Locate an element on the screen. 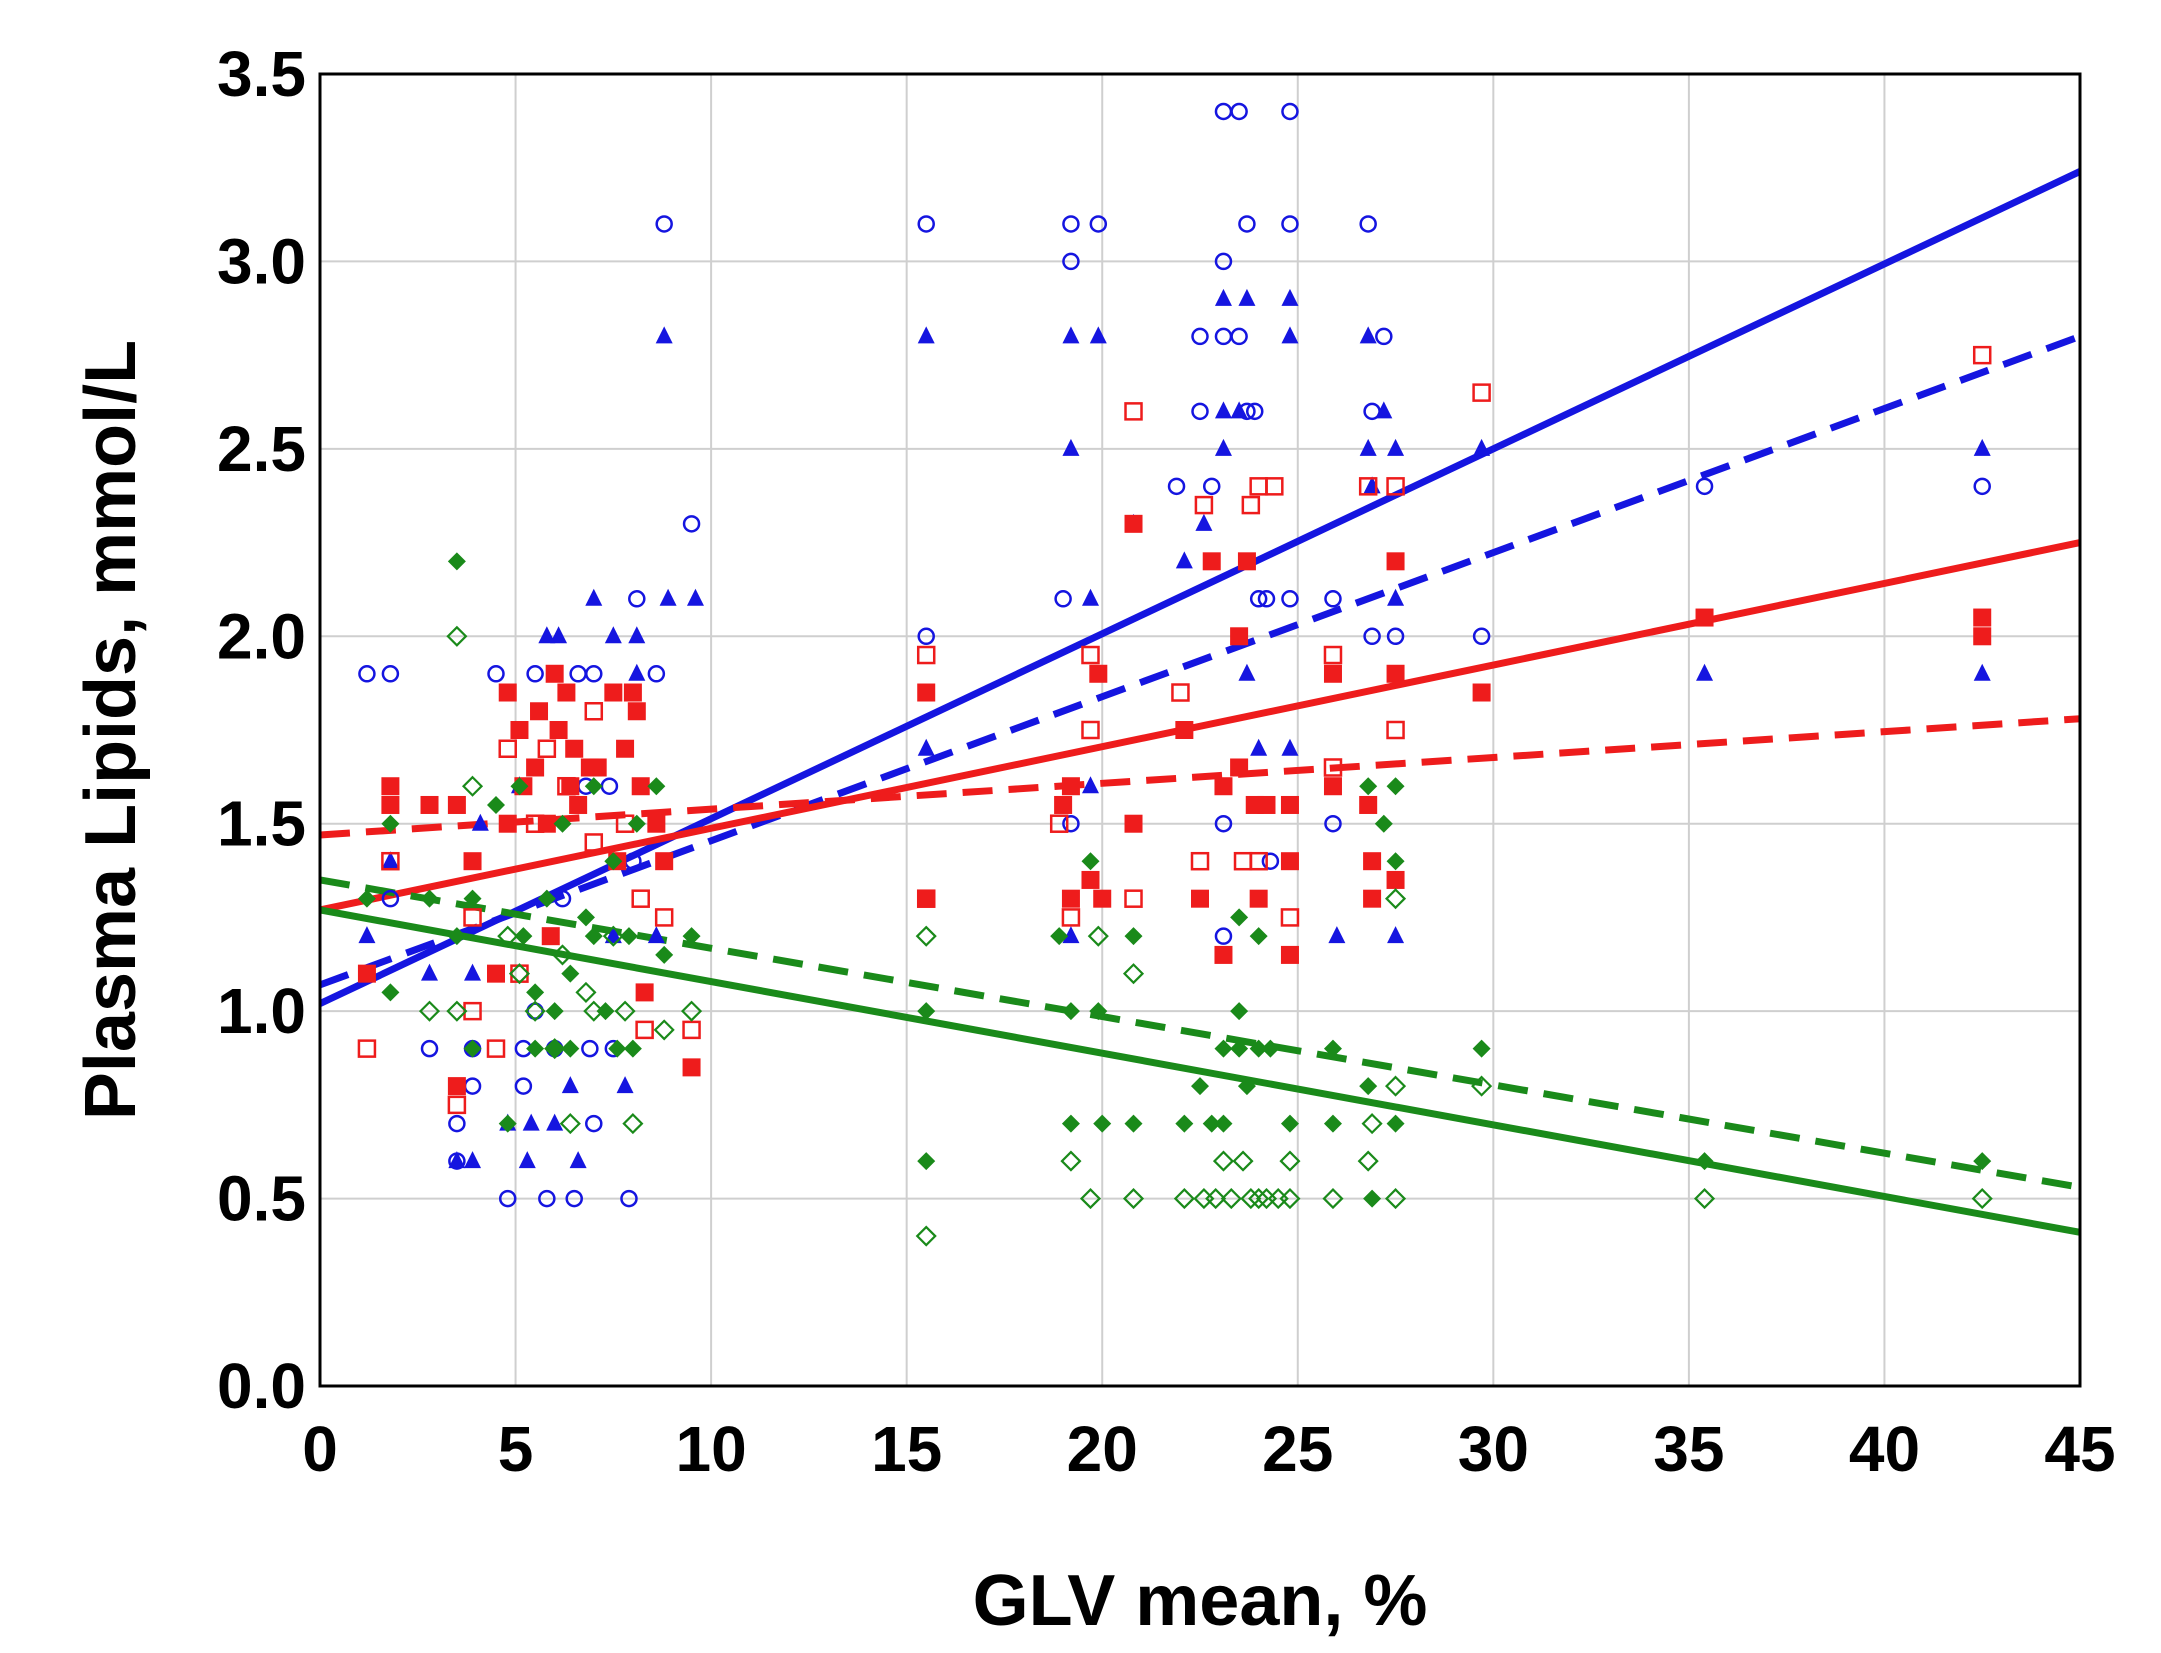  y-tick-label: 1.0 is located at coordinates (261, 1011).